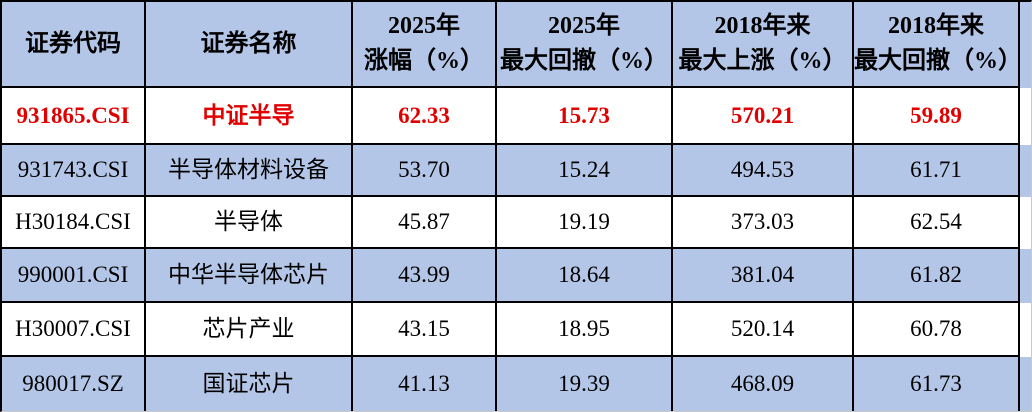 This screenshot has height=412, width=1032. What do you see at coordinates (763, 330) in the screenshot?
I see `table-row-cell-2018-max-rise: 520.14` at bounding box center [763, 330].